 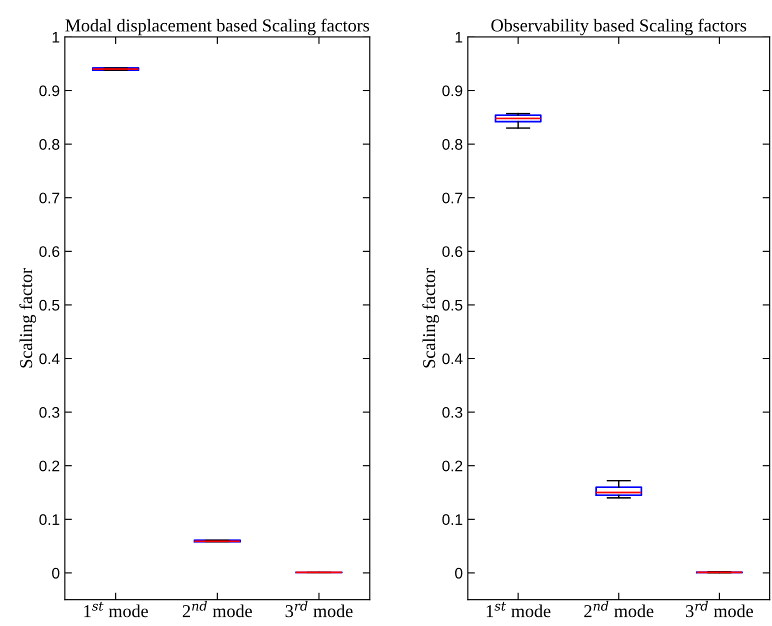 What do you see at coordinates (217, 27) in the screenshot?
I see `chart-title: Modal displacement based Scaling factors` at bounding box center [217, 27].